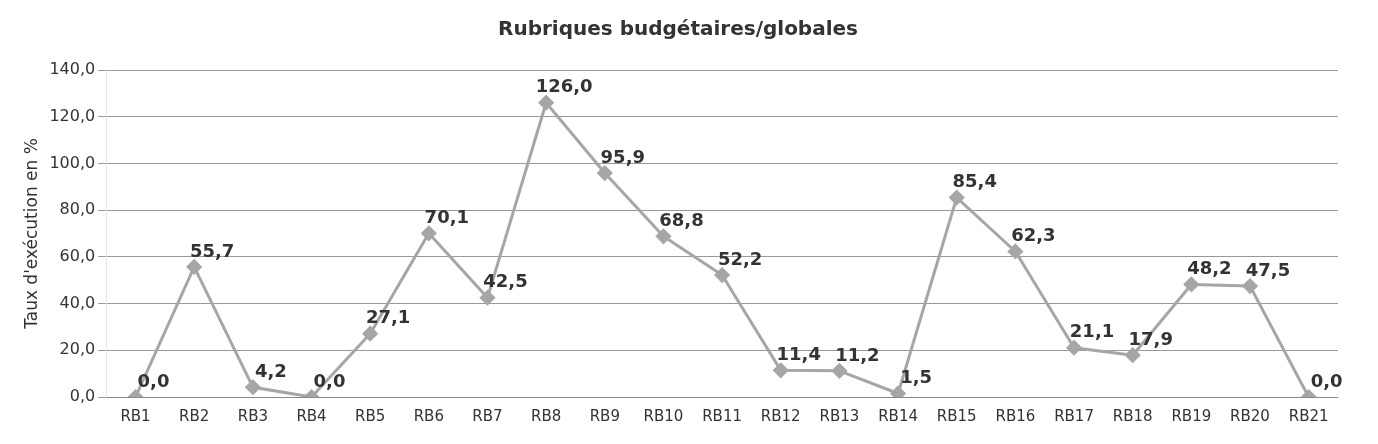  I want to click on data-label: 126,0, so click(564, 86).